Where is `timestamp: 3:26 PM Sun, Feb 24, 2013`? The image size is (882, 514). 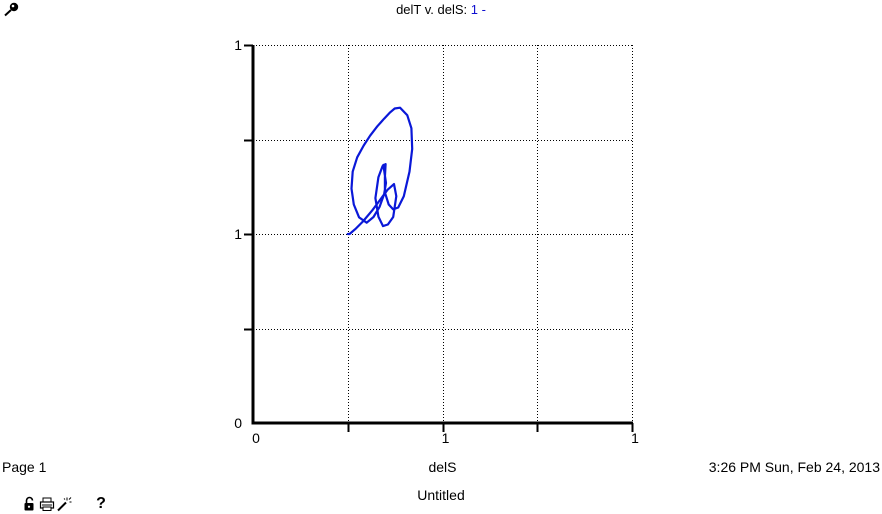
timestamp: 3:26 PM Sun, Feb 24, 2013 is located at coordinates (794, 467).